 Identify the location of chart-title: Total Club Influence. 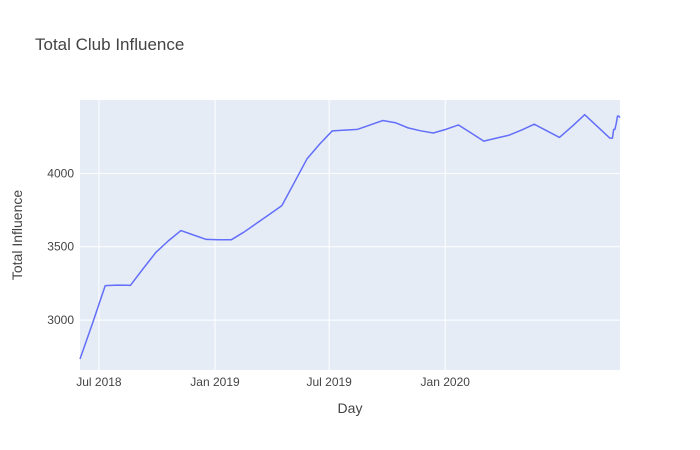
(109, 44).